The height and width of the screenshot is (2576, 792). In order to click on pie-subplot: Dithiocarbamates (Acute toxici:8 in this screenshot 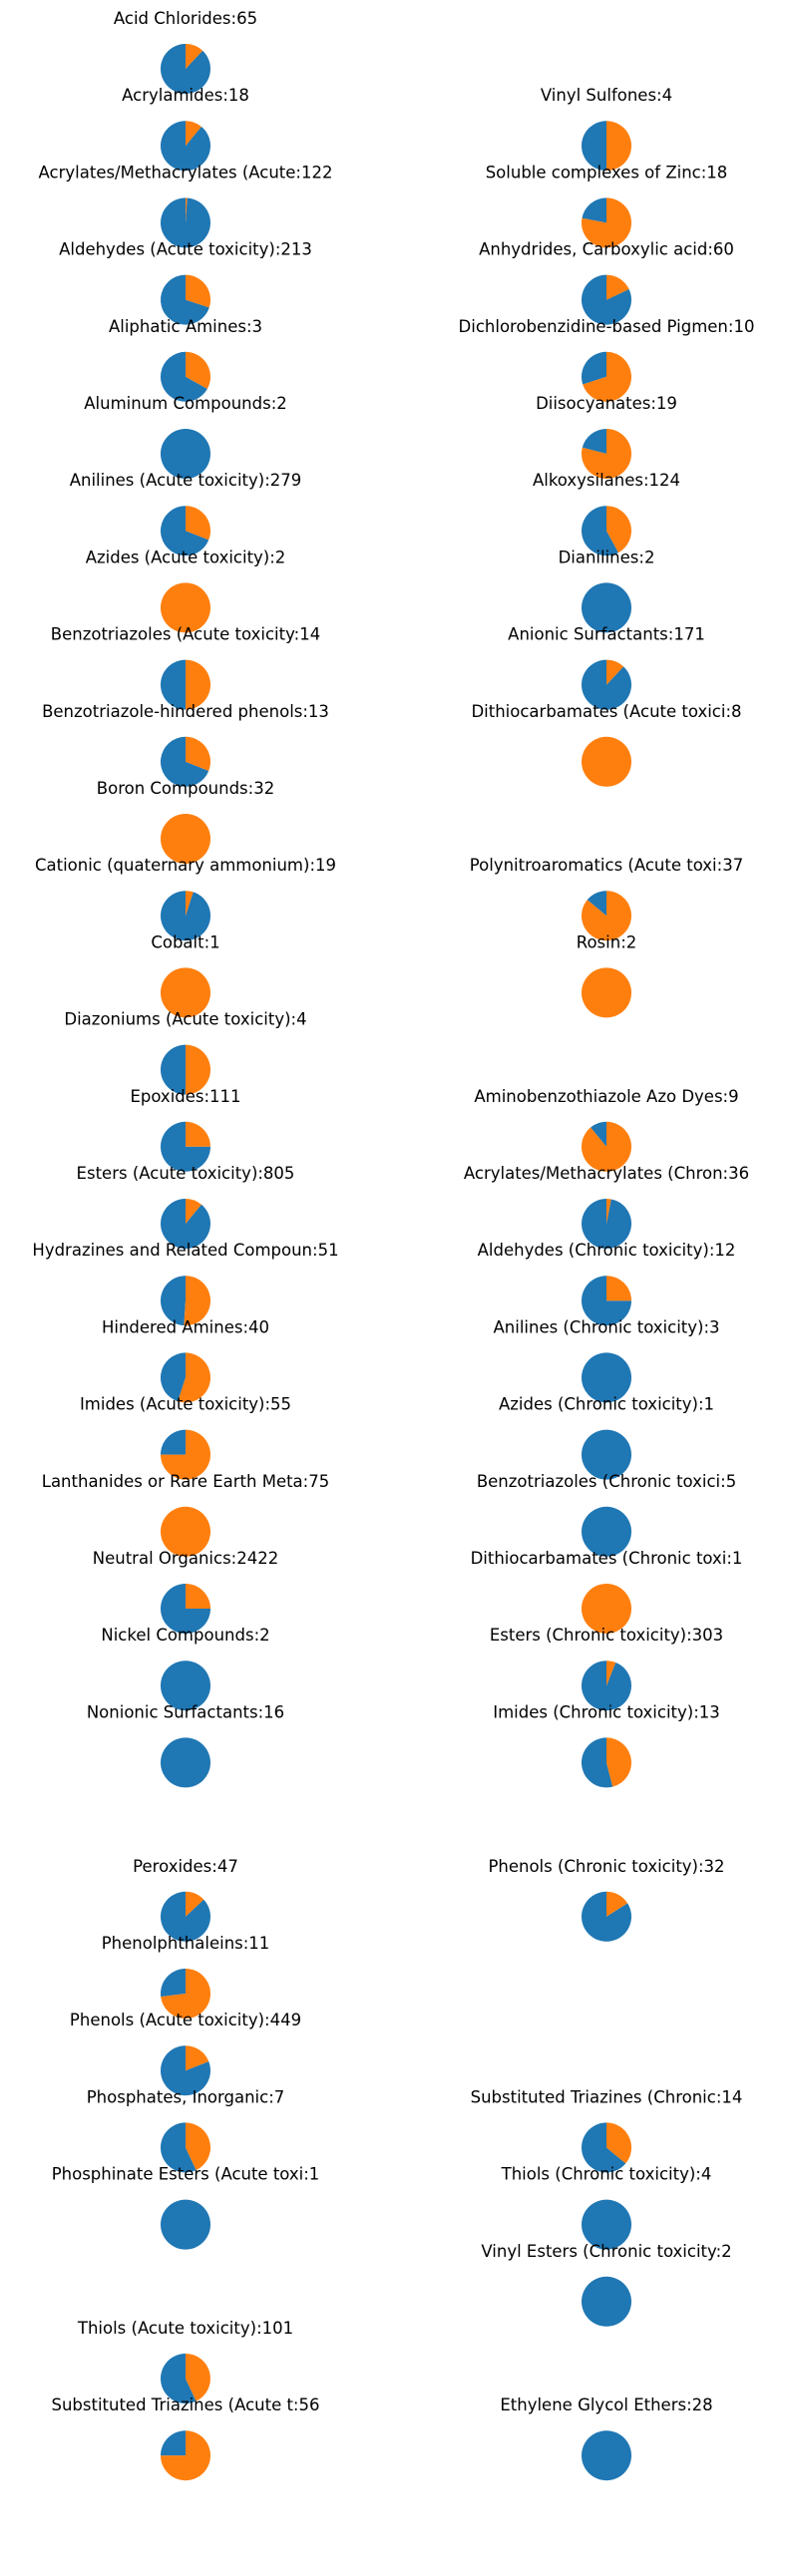, I will do `click(607, 744)`.